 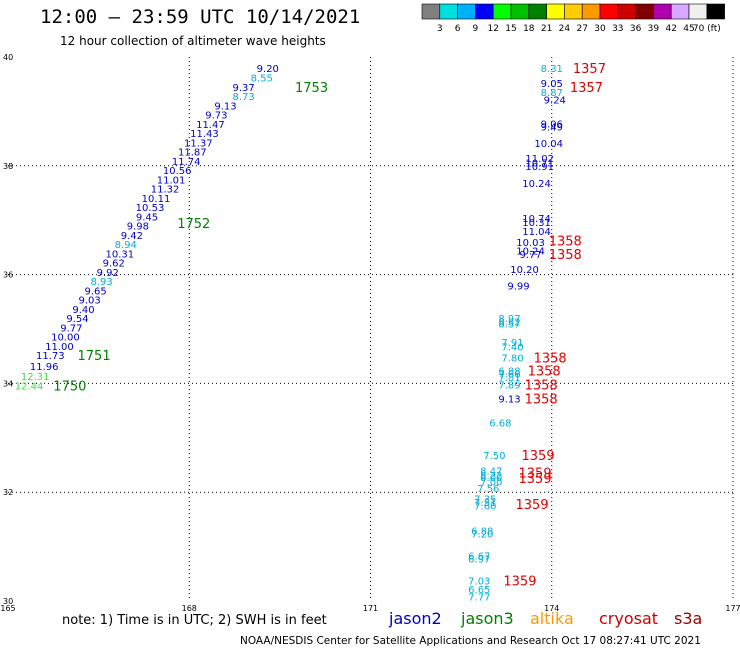 What do you see at coordinates (171, 180) in the screenshot?
I see `wave-height-point: 11.01` at bounding box center [171, 180].